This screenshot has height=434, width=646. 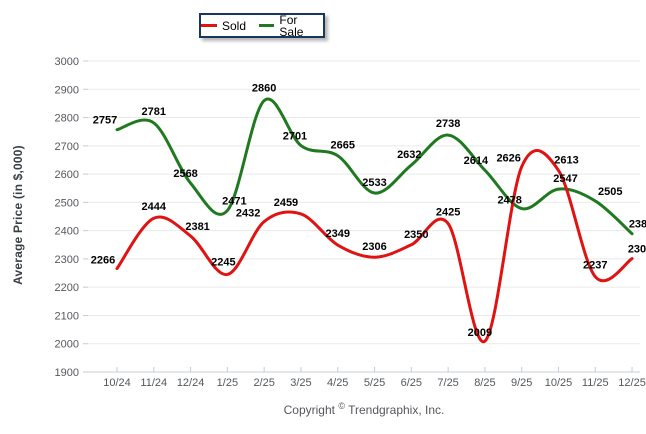 I want to click on for-sale-data-label: 2665, so click(x=342, y=146).